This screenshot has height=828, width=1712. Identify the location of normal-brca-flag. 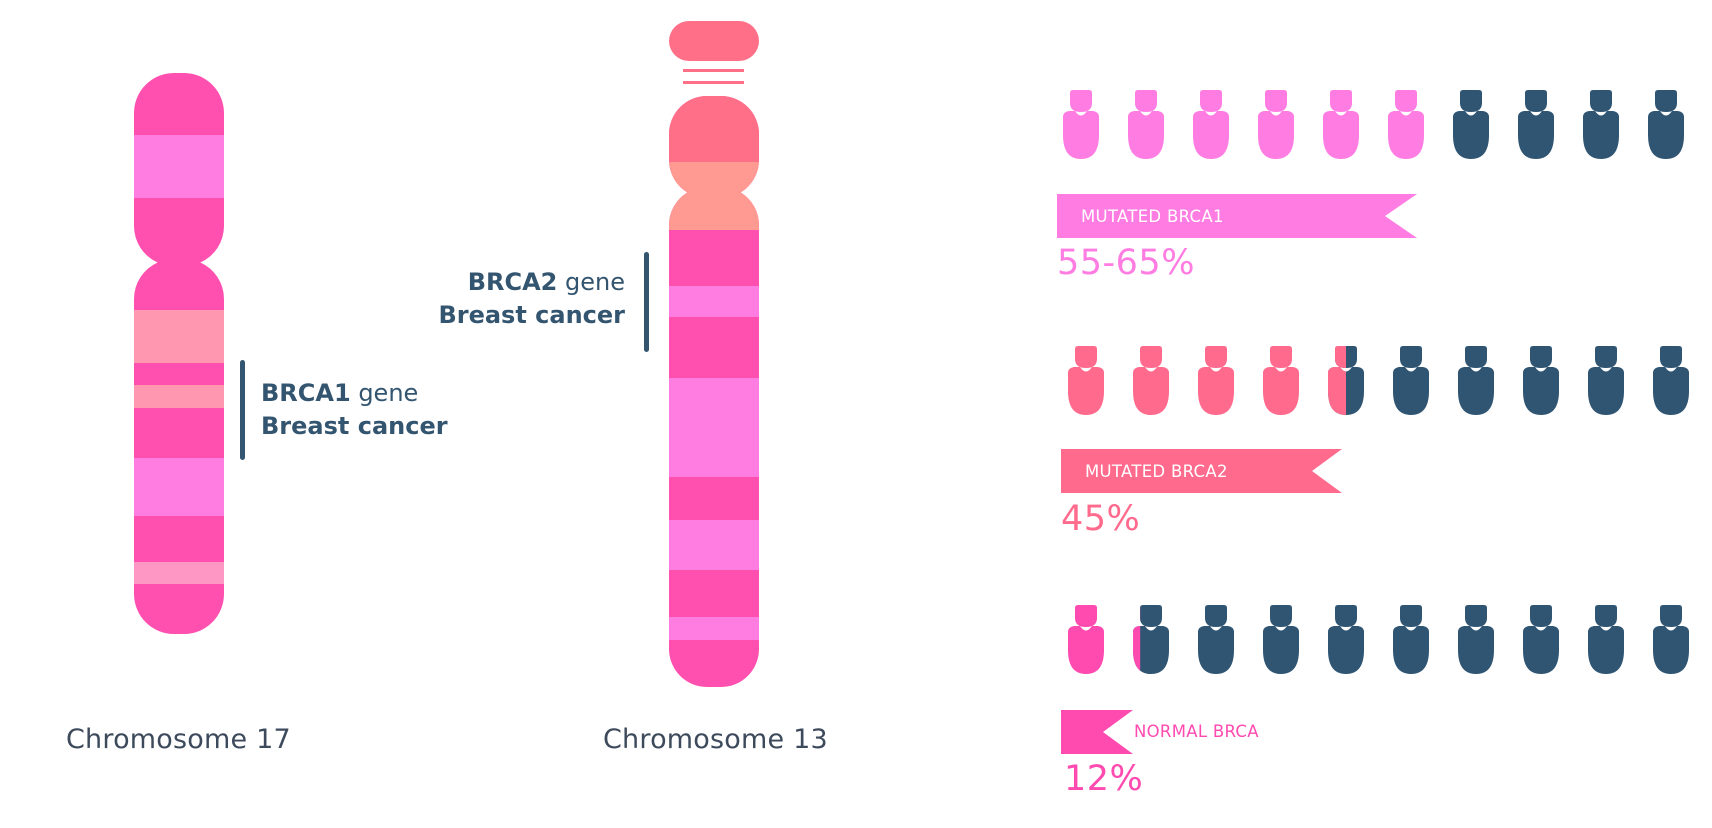
(1097, 732).